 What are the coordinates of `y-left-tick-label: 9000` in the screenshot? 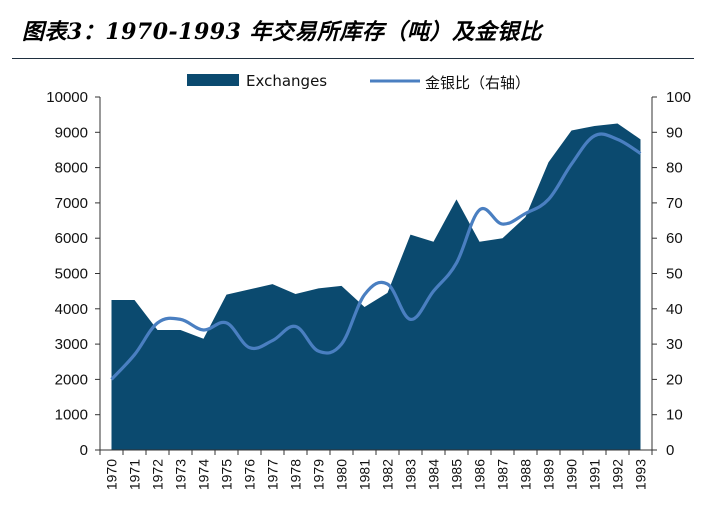 It's located at (71, 132).